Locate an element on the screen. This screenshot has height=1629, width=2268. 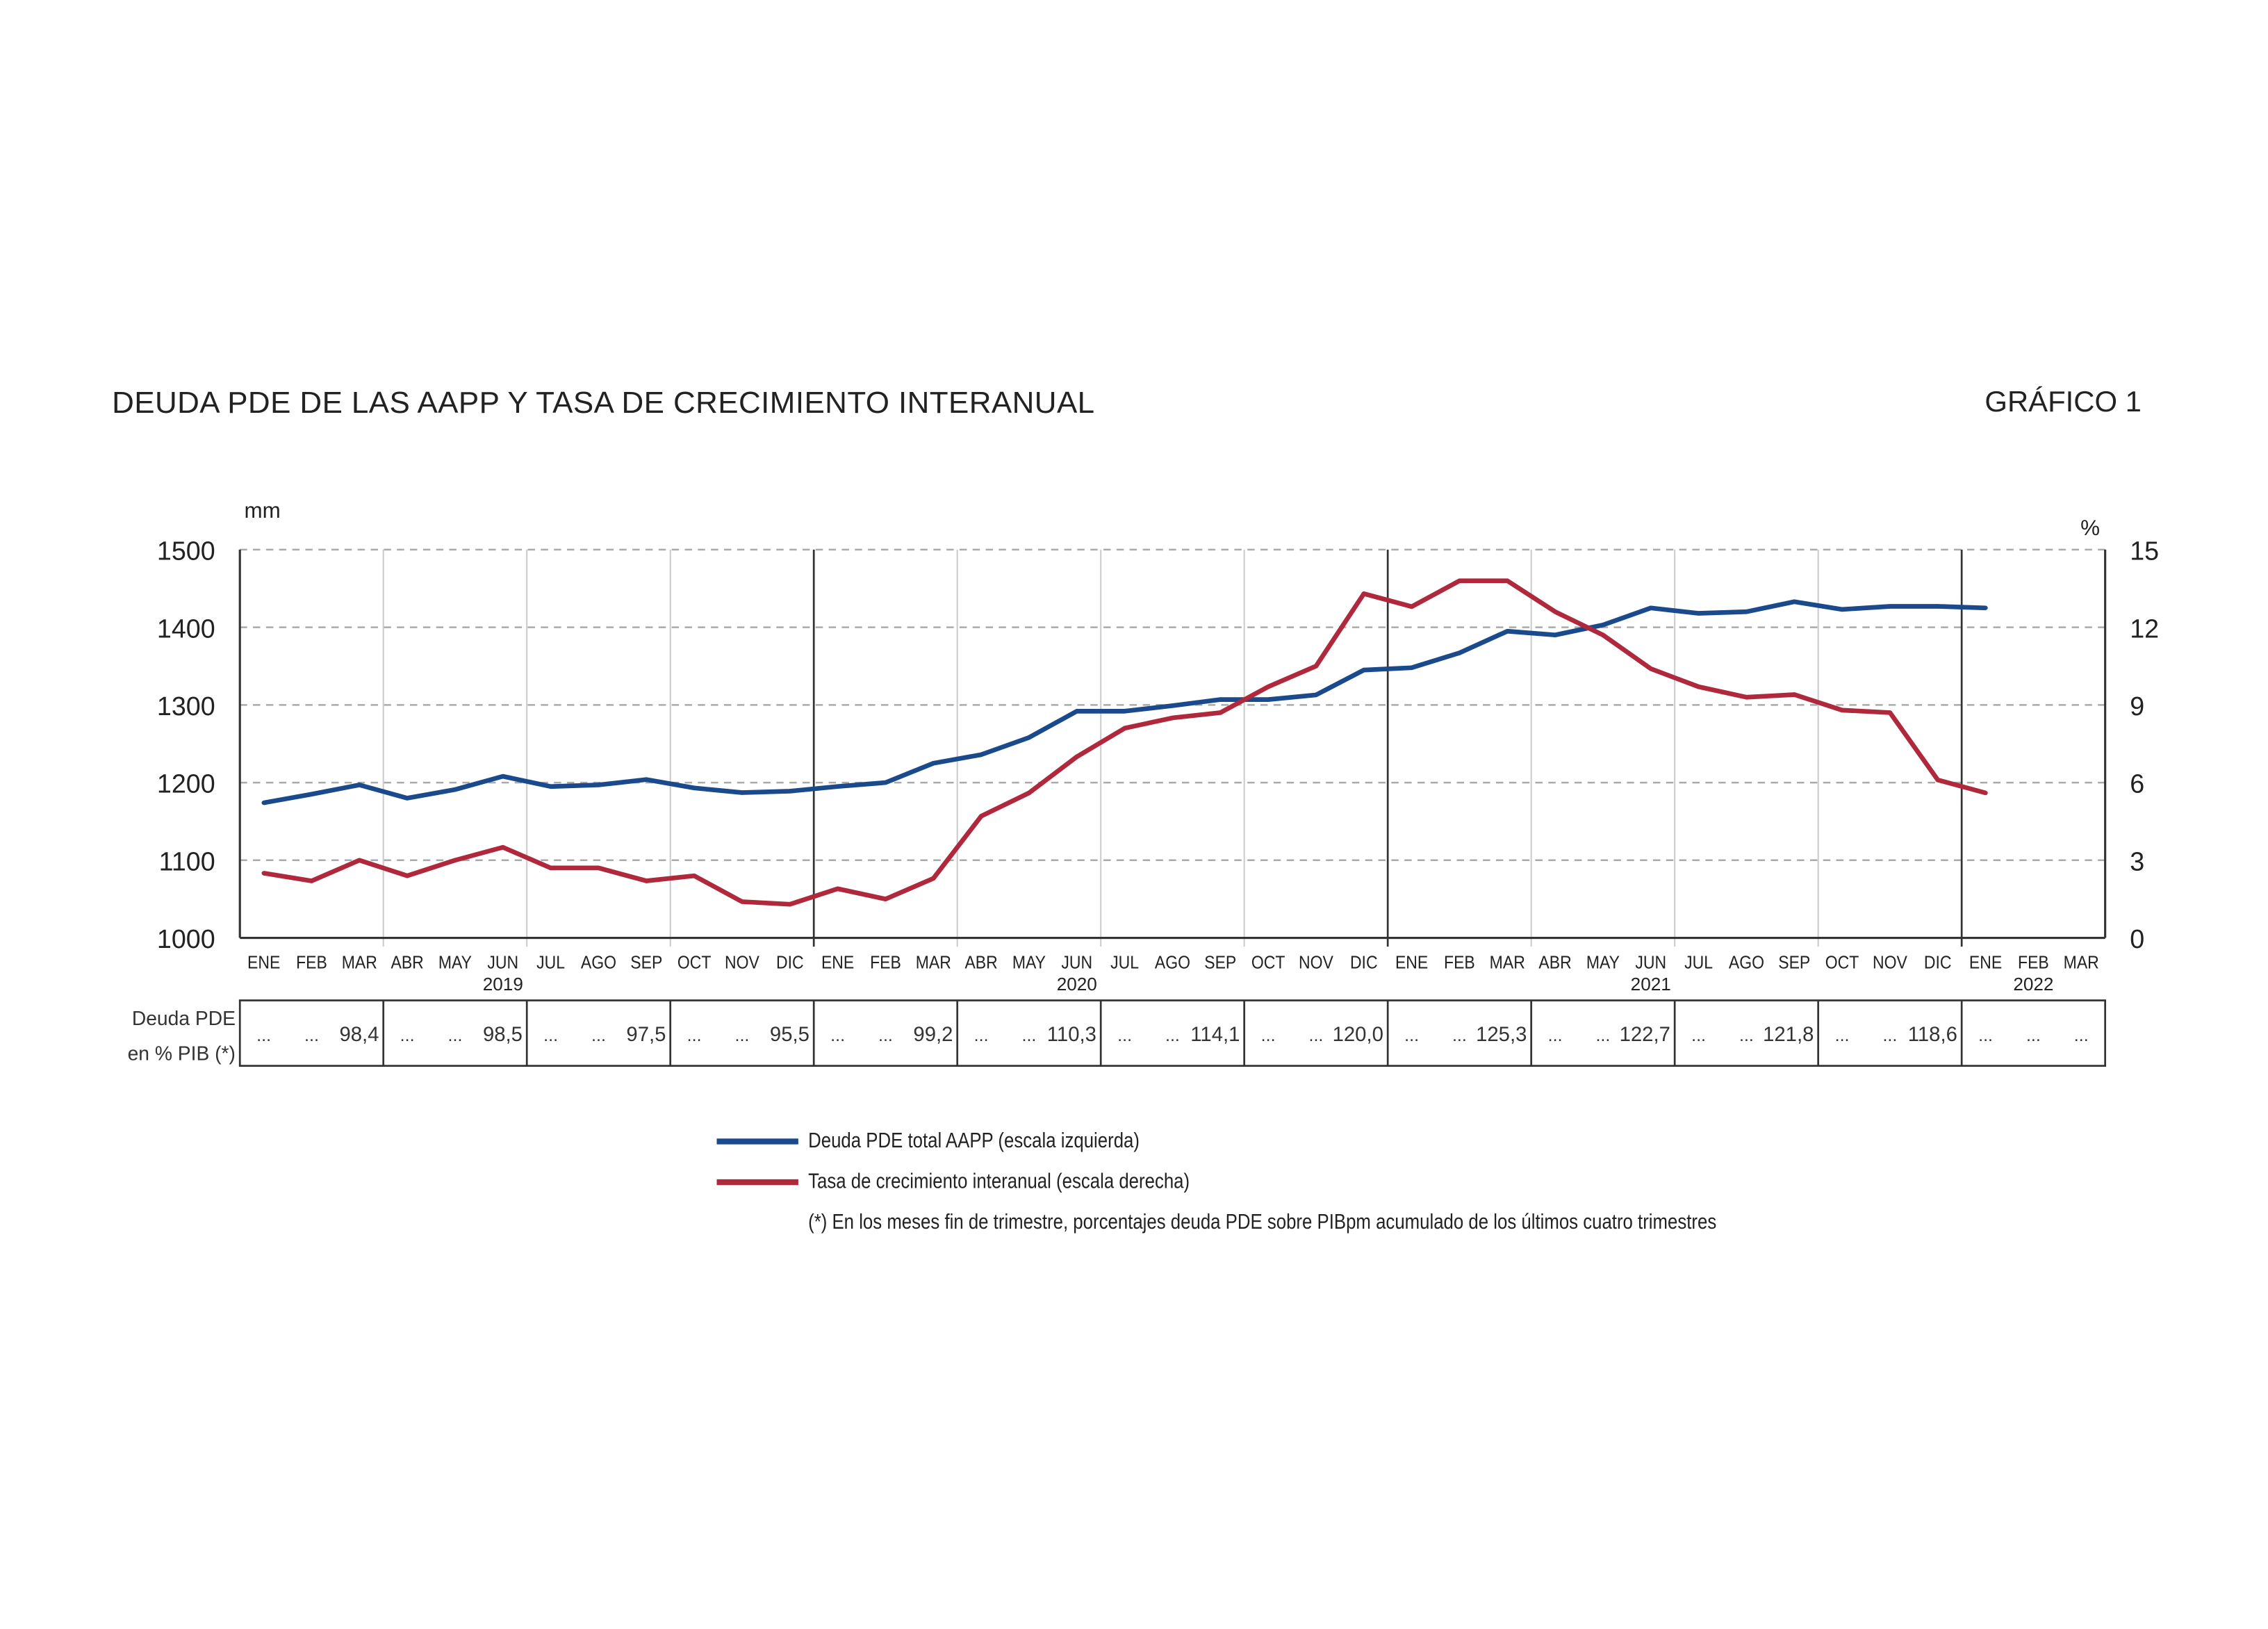
table-value: 110,3 is located at coordinates (1071, 1035).